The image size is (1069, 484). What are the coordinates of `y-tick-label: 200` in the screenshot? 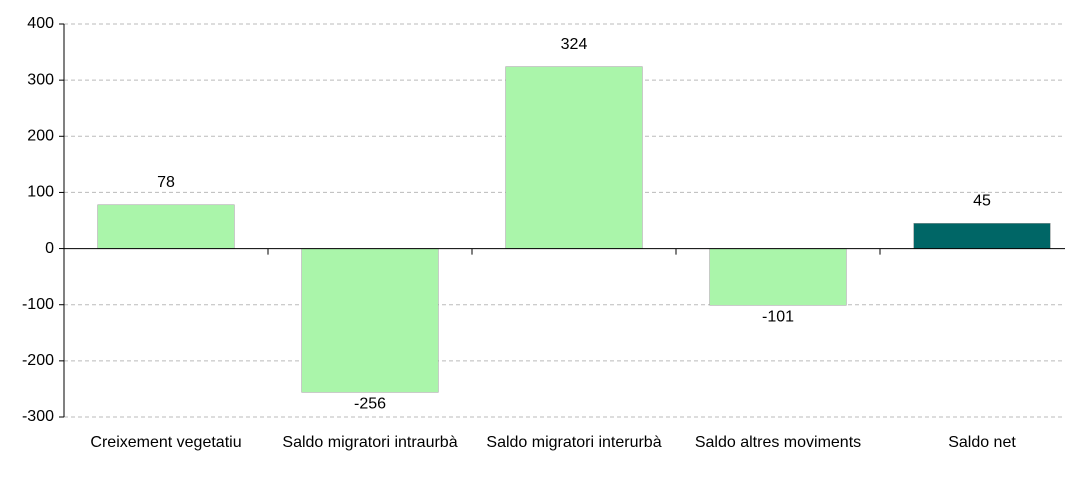 It's located at (40, 136).